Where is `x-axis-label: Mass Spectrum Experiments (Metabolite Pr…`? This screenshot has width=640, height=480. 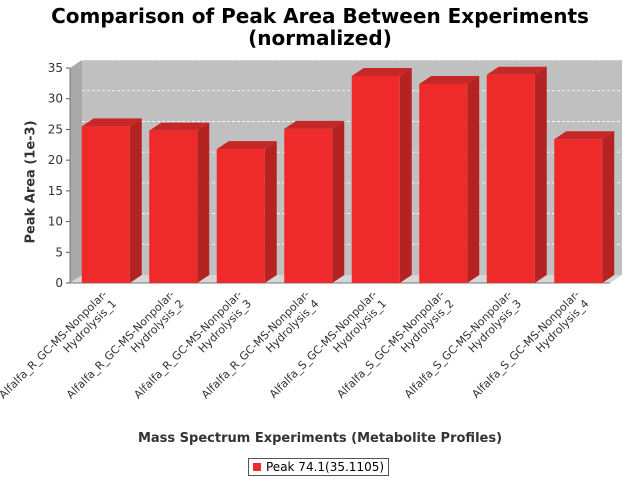
x-axis-label: Mass Spectrum Experiments (Metabolite Pr… is located at coordinates (320, 438).